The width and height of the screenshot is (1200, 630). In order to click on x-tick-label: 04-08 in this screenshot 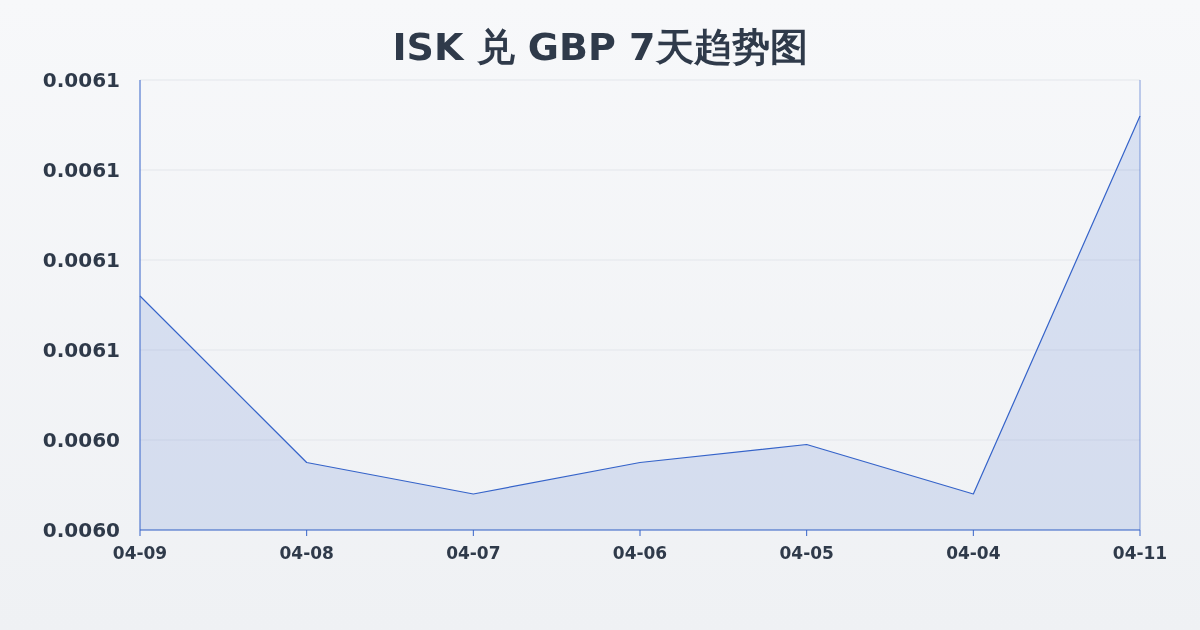, I will do `click(306, 553)`.